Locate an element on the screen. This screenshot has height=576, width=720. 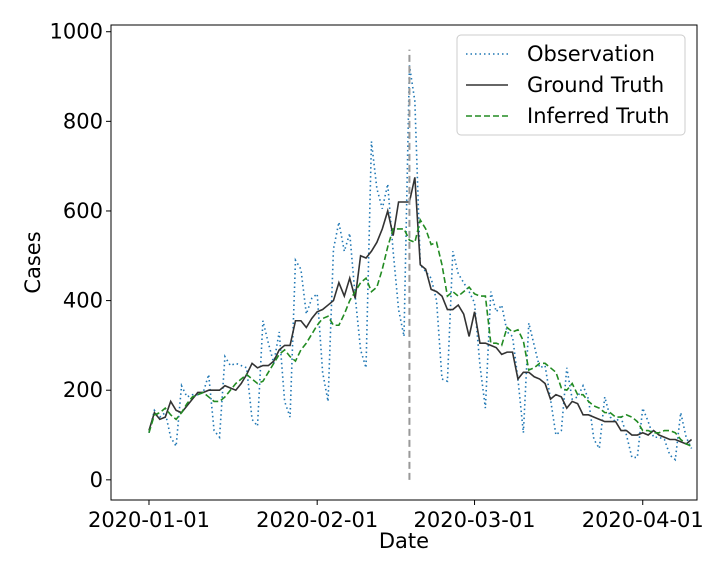
x-tick-label: 2020-01-01 is located at coordinates (149, 520).